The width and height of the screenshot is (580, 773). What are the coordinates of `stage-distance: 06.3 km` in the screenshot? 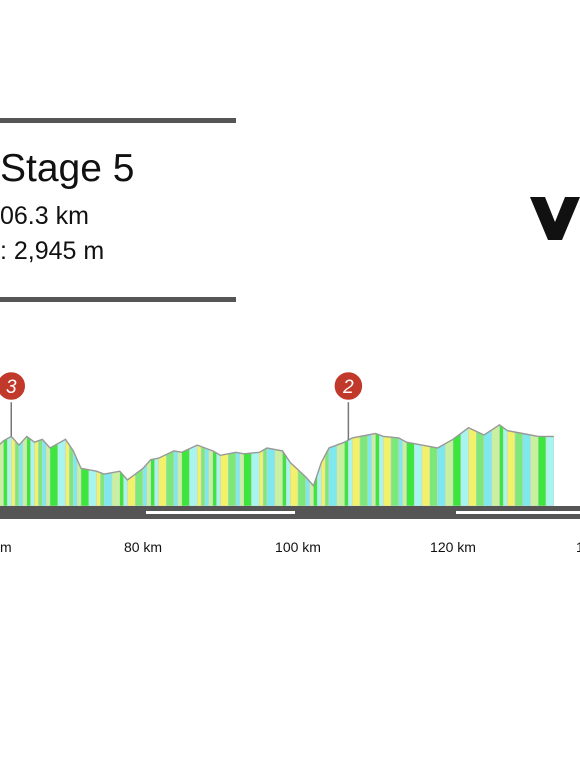 It's located at (44, 216).